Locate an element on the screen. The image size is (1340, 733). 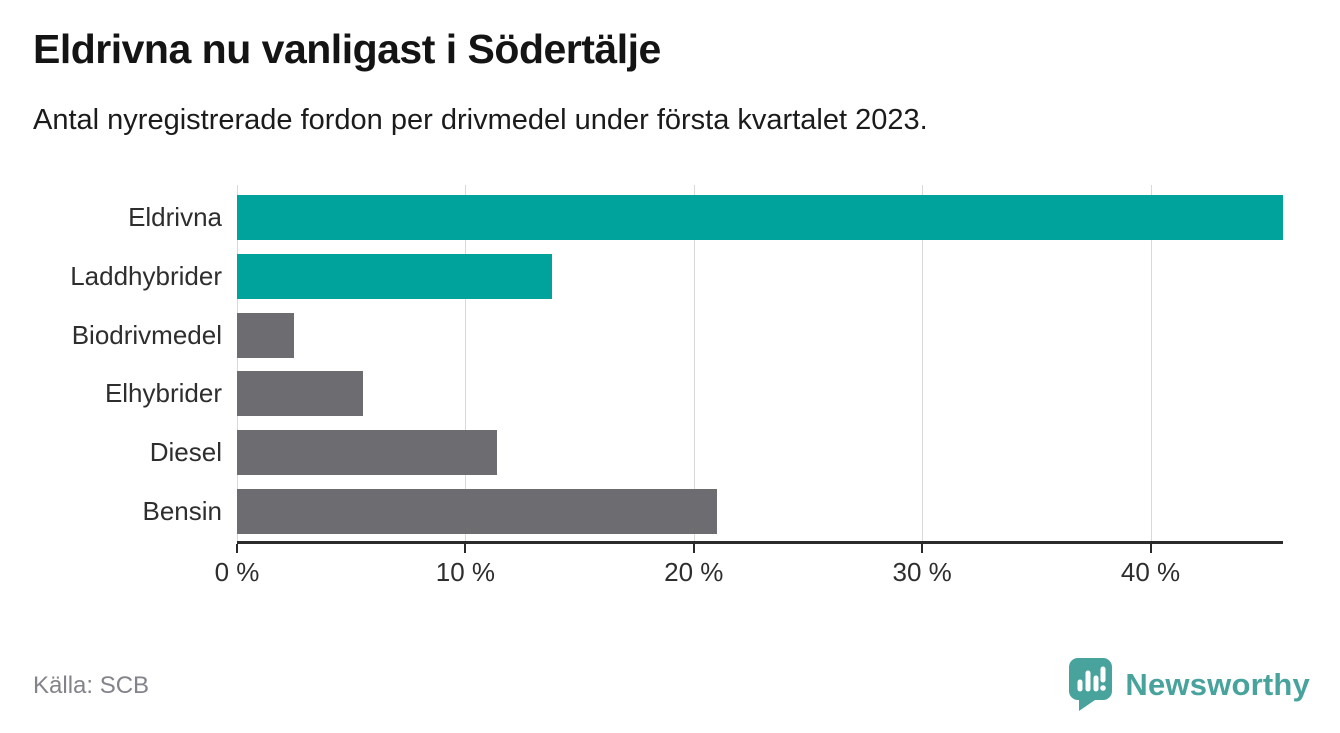
chart-title: Eldrivna nu vanligast i Södertälje is located at coordinates (347, 49).